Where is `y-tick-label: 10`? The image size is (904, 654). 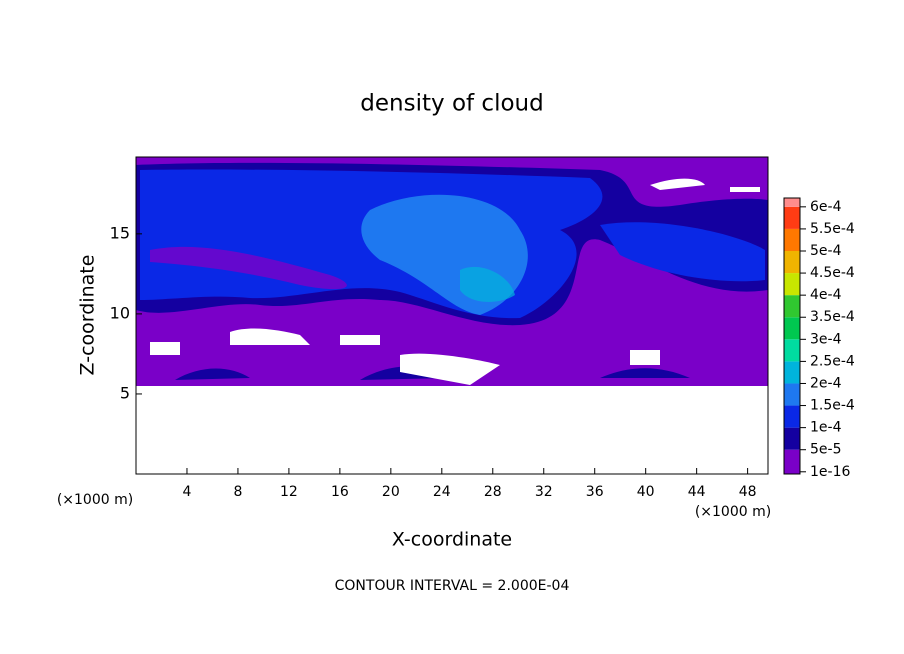 y-tick-label: 10 is located at coordinates (120, 312).